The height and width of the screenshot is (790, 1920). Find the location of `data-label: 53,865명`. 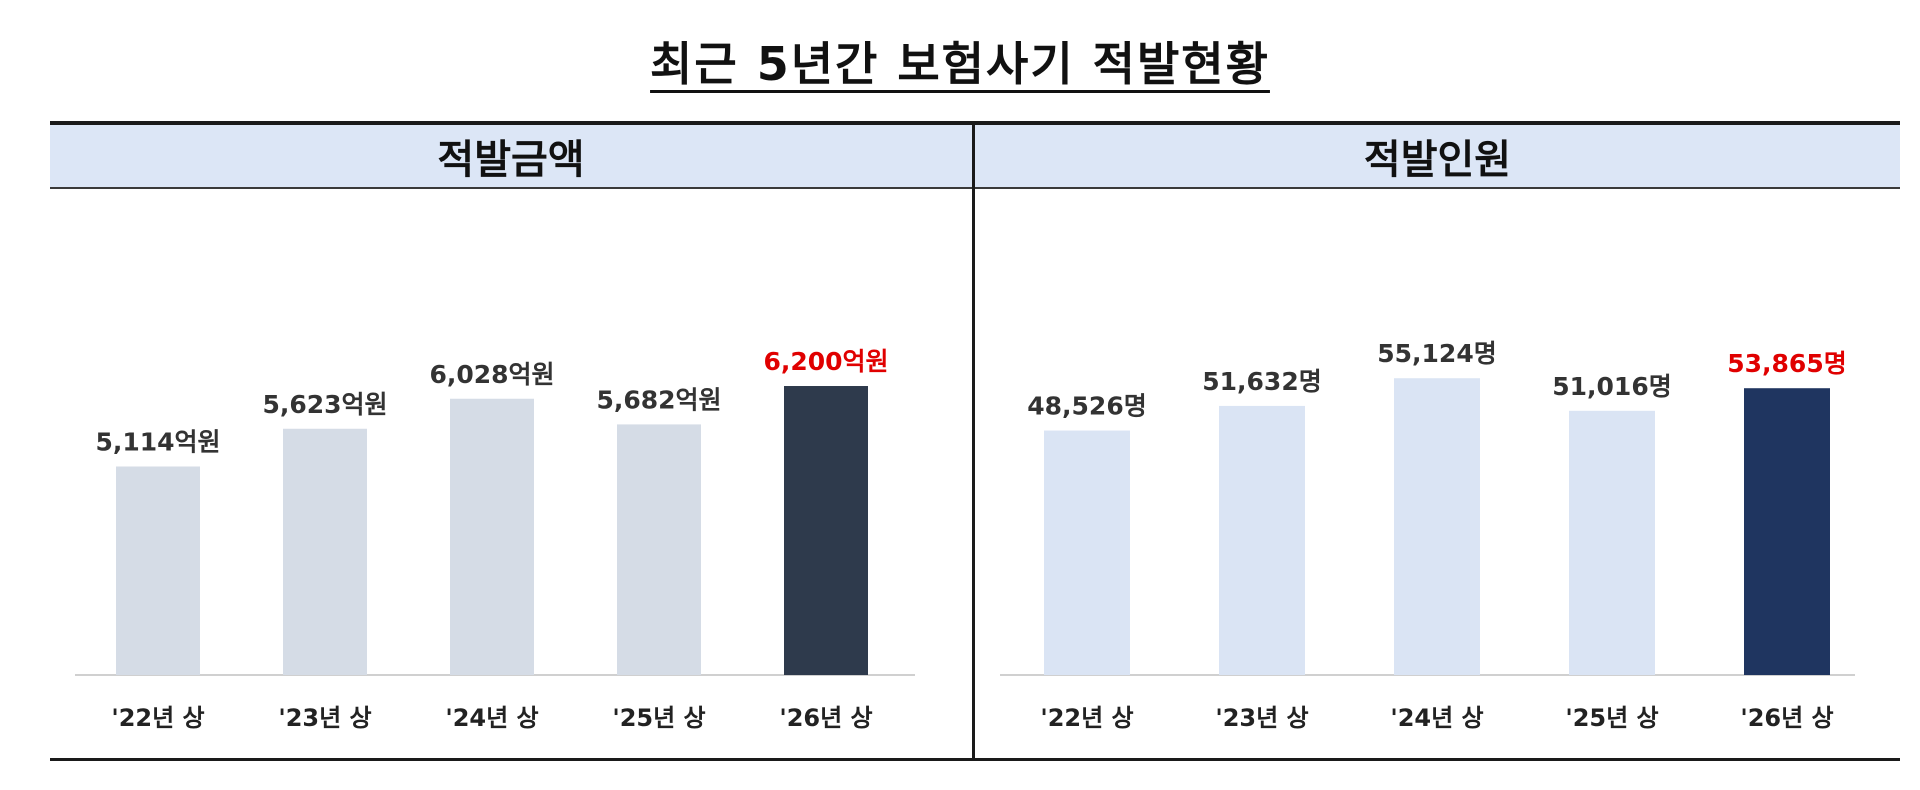

data-label: 53,865명 is located at coordinates (1786, 363).